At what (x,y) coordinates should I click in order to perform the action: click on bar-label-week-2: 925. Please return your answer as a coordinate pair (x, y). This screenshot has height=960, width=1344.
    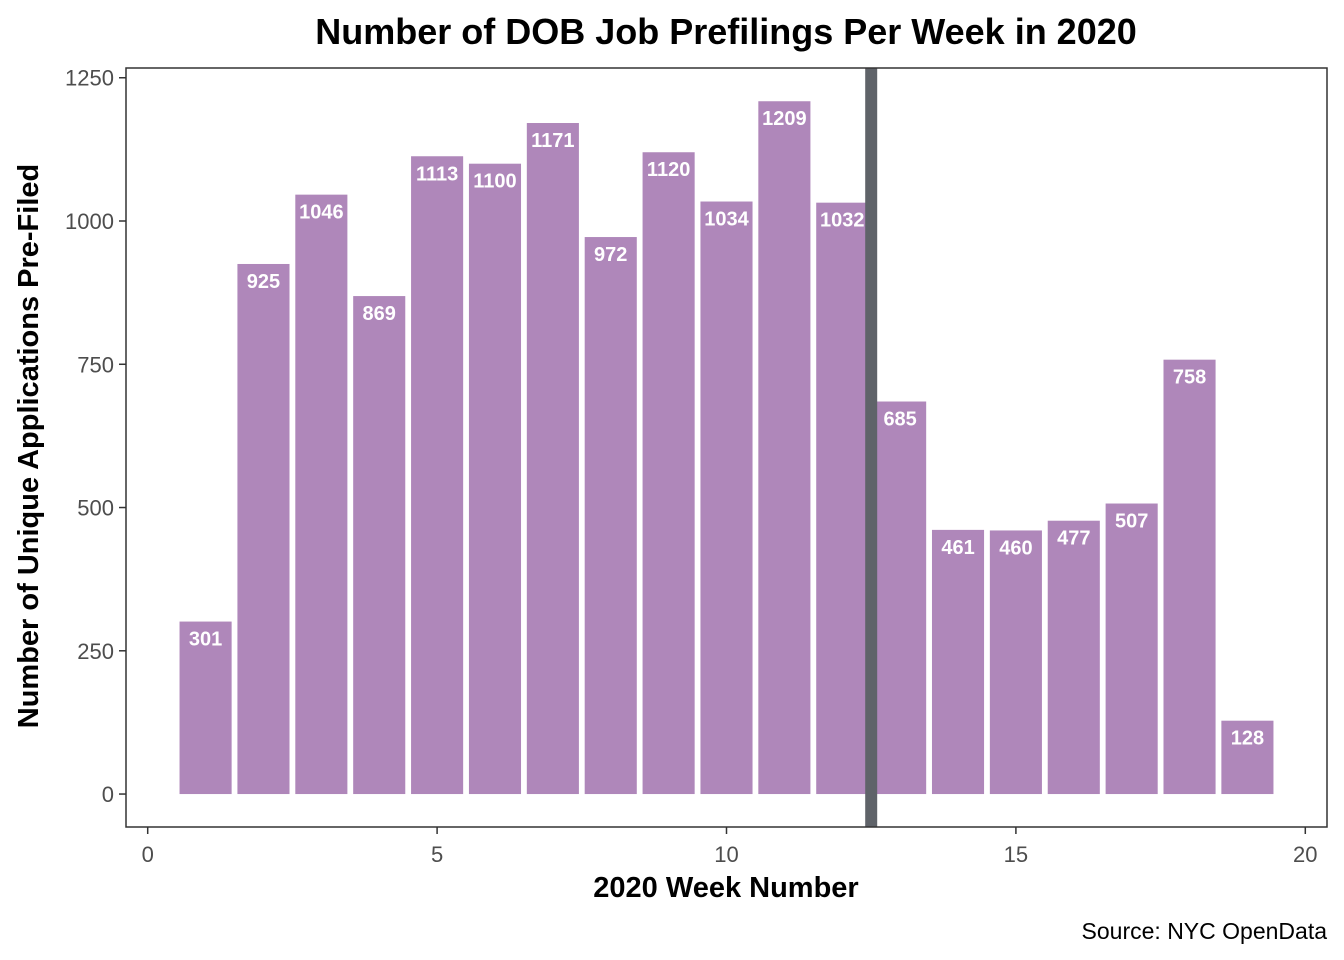
    Looking at the image, I should click on (263, 282).